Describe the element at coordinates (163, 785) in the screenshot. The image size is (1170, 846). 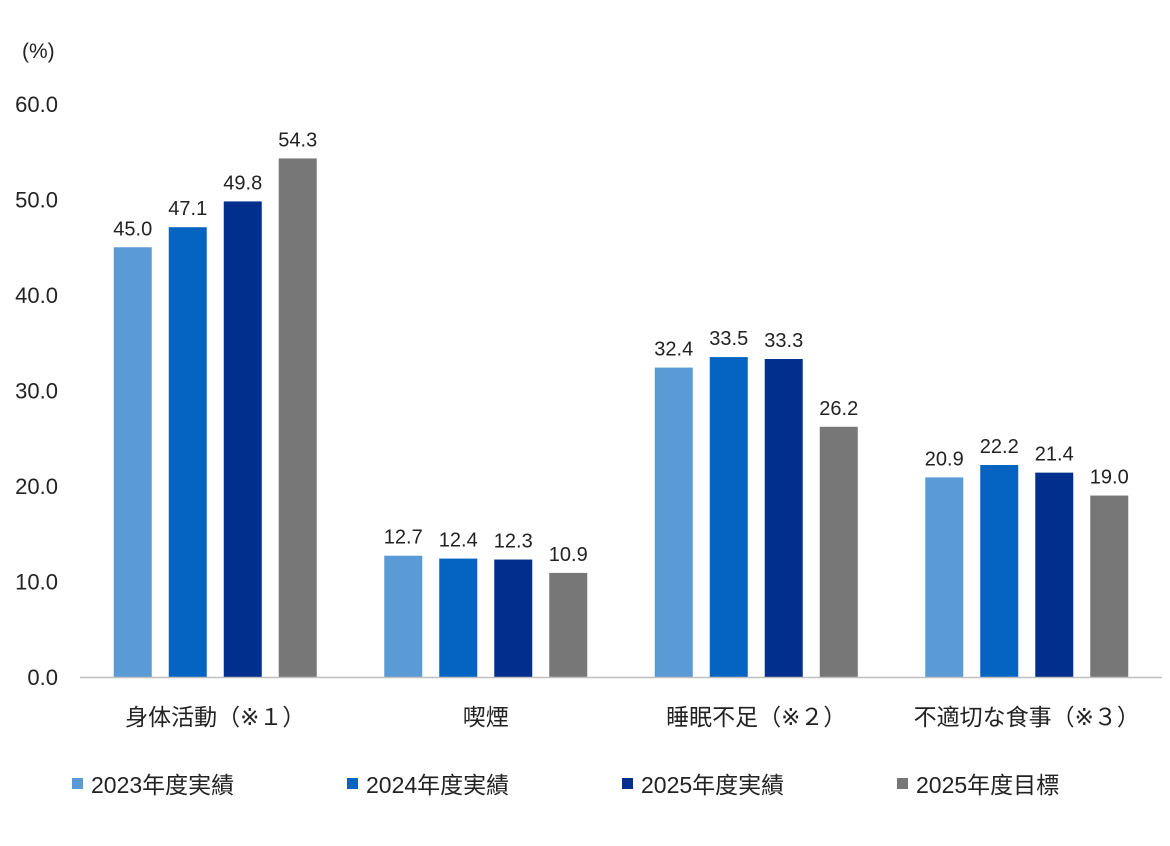
I see `legend-label: 2023年度実績` at that location.